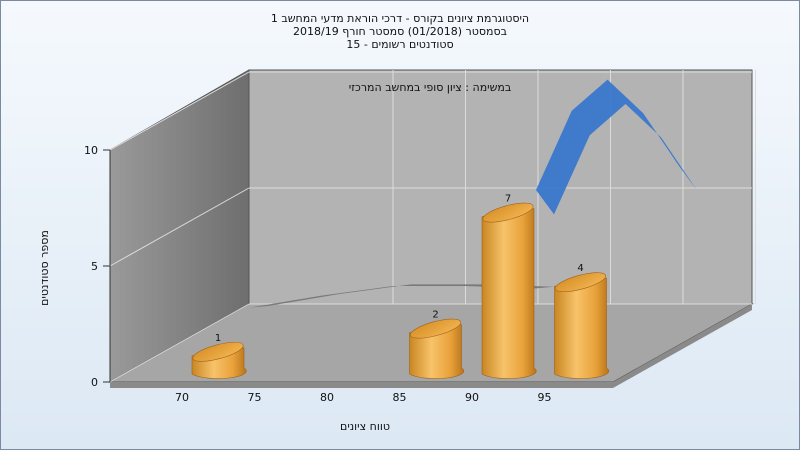 This screenshot has width=800, height=450. Describe the element at coordinates (327, 397) in the screenshot. I see `x-tick-label-2: 80` at that location.